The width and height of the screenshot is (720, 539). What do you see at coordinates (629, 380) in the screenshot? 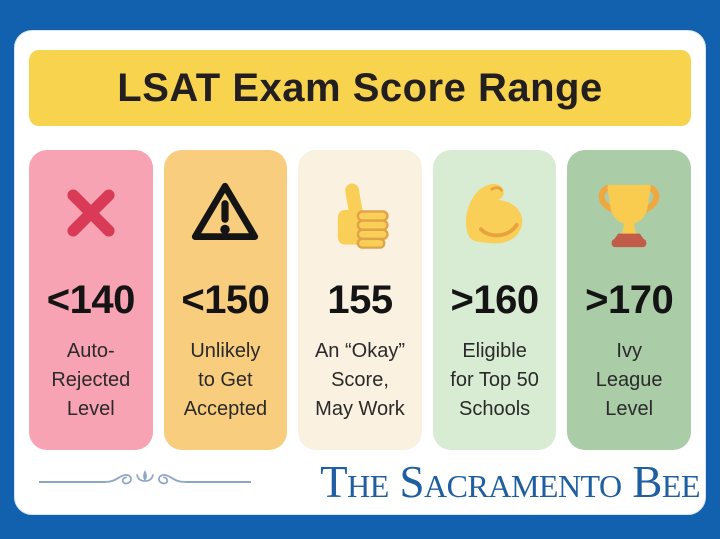
I see `score-description: Ivy League Level` at bounding box center [629, 380].